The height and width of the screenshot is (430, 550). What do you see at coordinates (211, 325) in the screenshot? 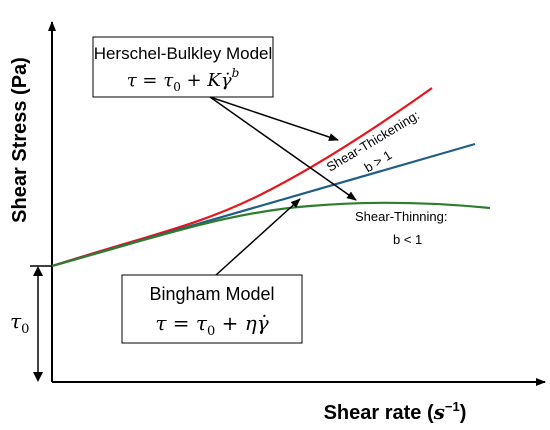
I see `bingham-equation: τ = τ0 + ηγ̇` at bounding box center [211, 325].